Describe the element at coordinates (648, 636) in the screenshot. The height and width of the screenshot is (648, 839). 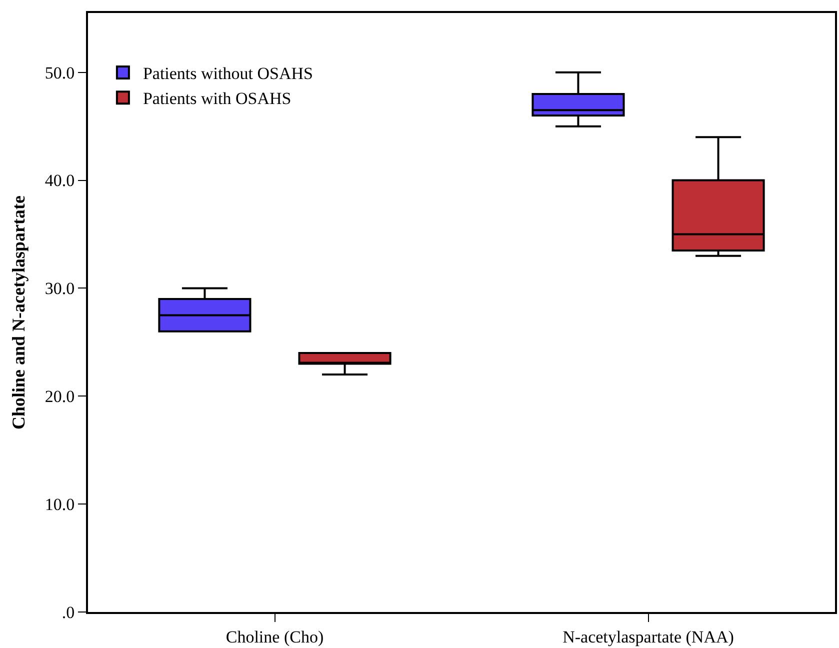
I see `x-tick-label: N-acetylaspartate (NAA)` at that location.